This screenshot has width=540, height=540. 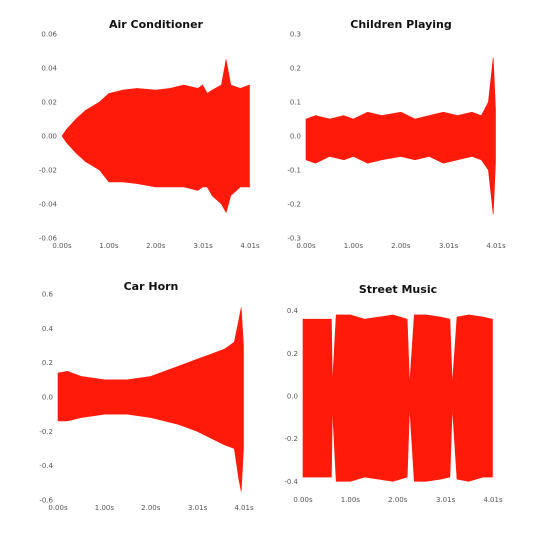 I want to click on chart-title: Street Music, so click(x=398, y=289).